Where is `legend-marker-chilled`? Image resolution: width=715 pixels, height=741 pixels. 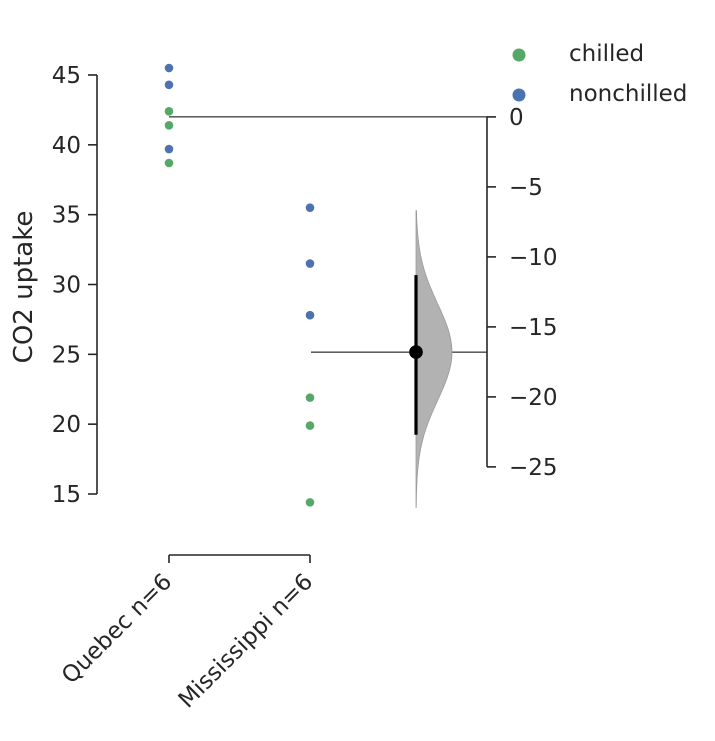
legend-marker-chilled is located at coordinates (519, 55).